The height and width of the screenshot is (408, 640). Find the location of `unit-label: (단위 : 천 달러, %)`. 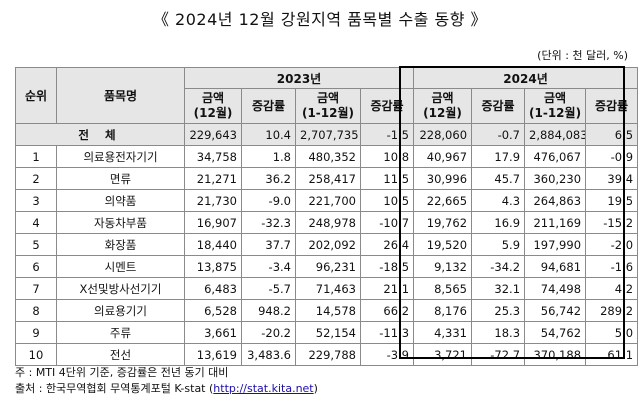

unit-label: (단위 : 천 달러, %) is located at coordinates (582, 55).